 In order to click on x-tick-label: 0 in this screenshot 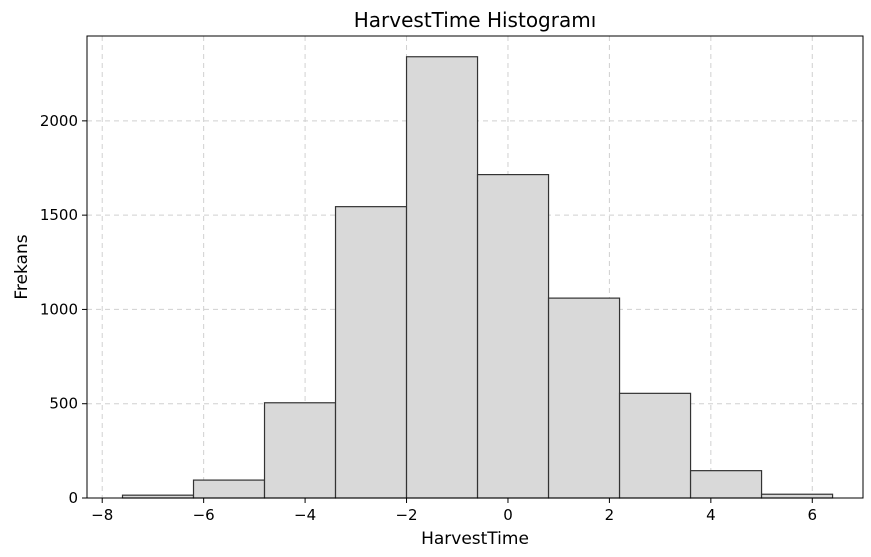, I will do `click(508, 515)`.